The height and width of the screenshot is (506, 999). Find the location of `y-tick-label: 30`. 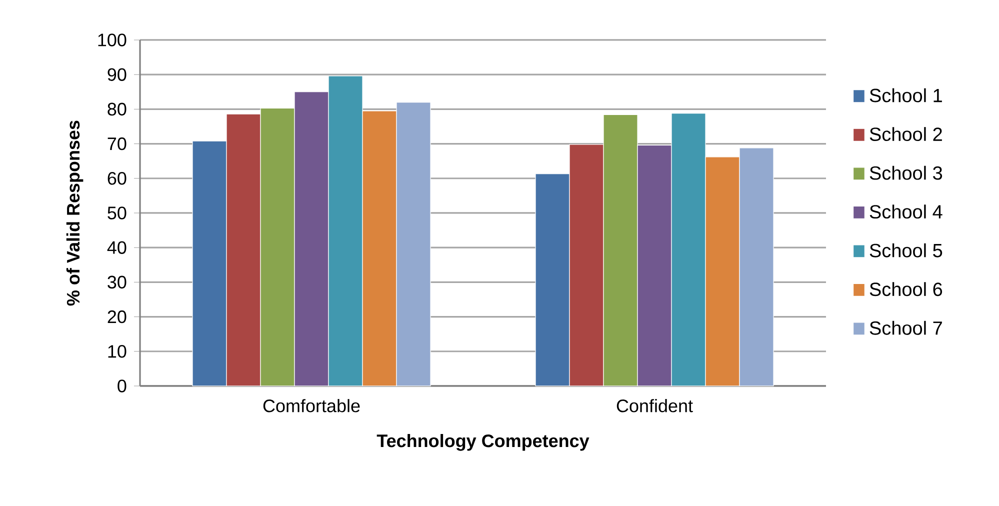

y-tick-label: 30 is located at coordinates (117, 282).